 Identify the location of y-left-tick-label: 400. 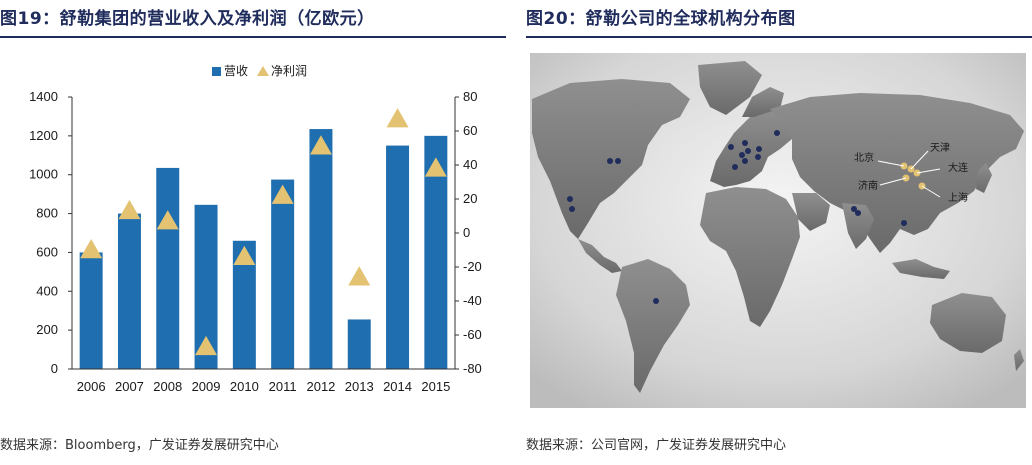
(47, 290).